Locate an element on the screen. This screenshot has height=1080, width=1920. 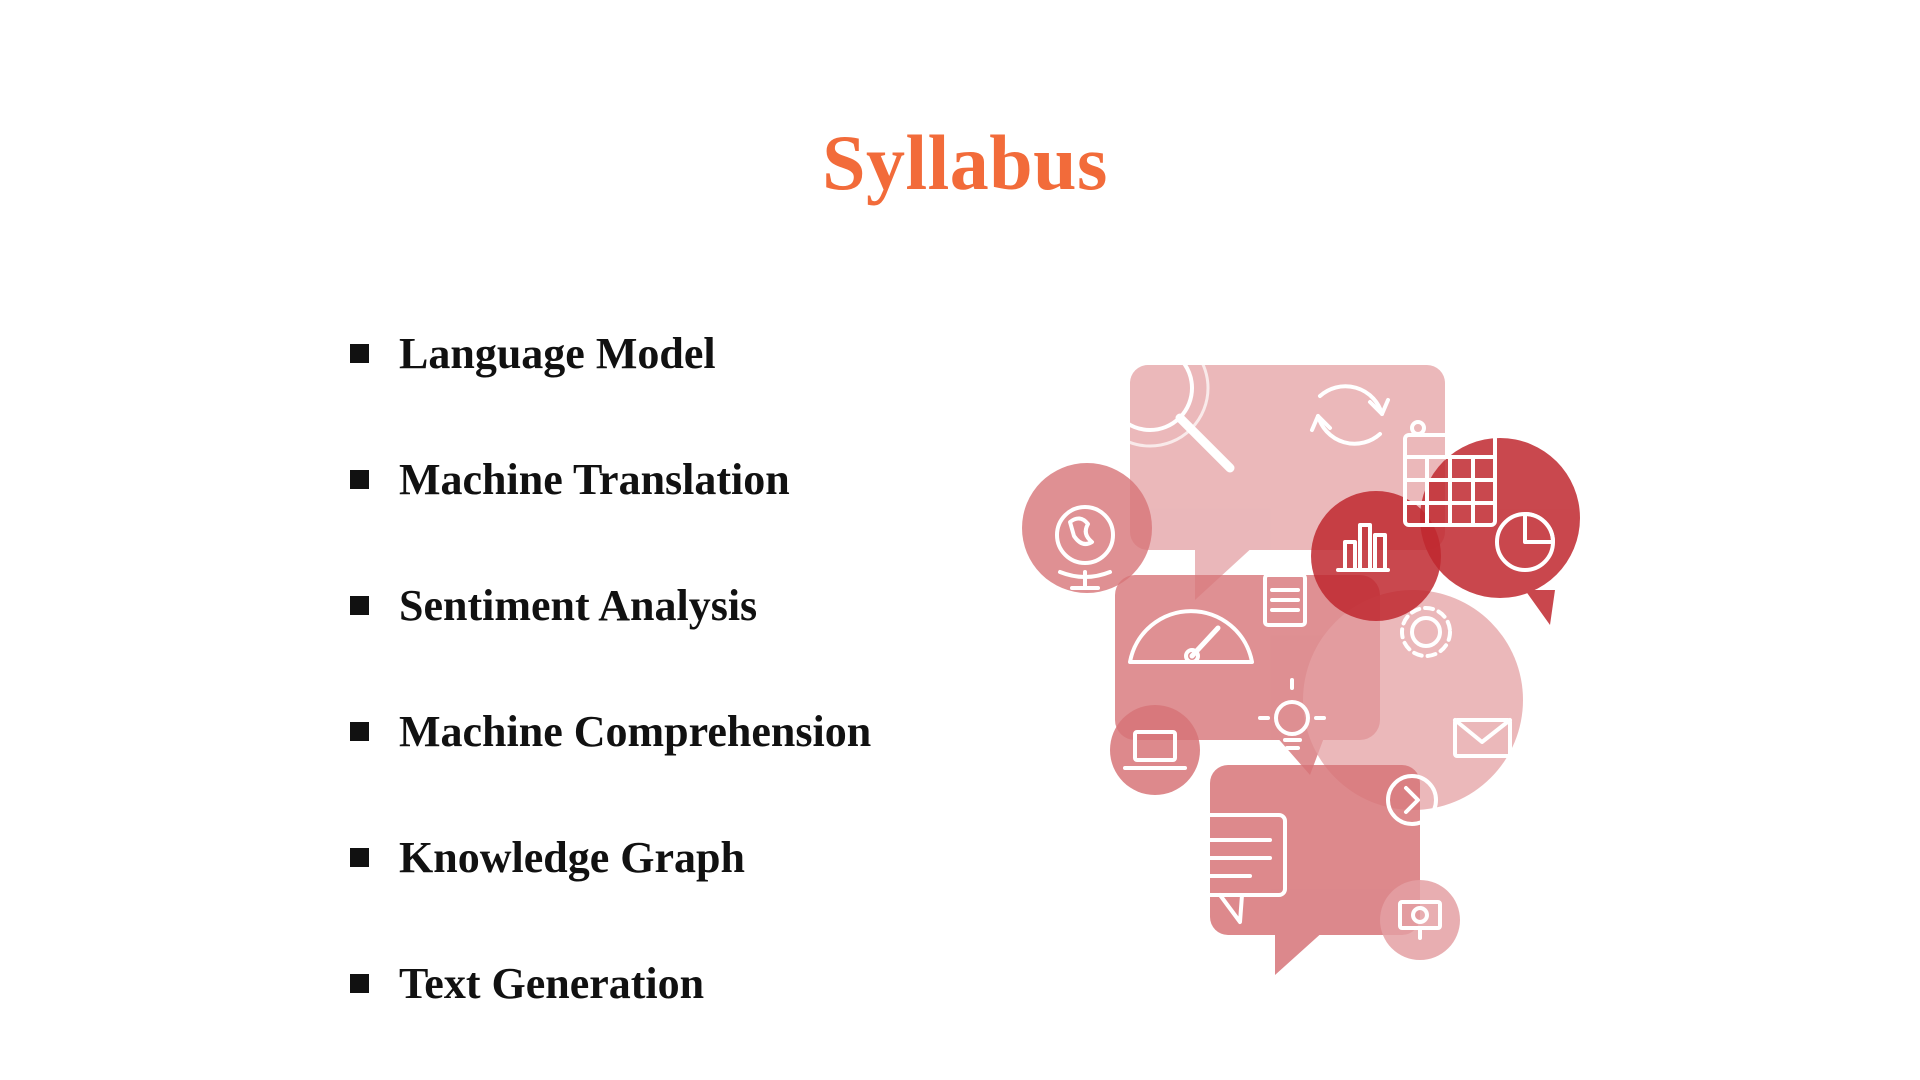
list-item-label: Text Generation is located at coordinates (552, 983).